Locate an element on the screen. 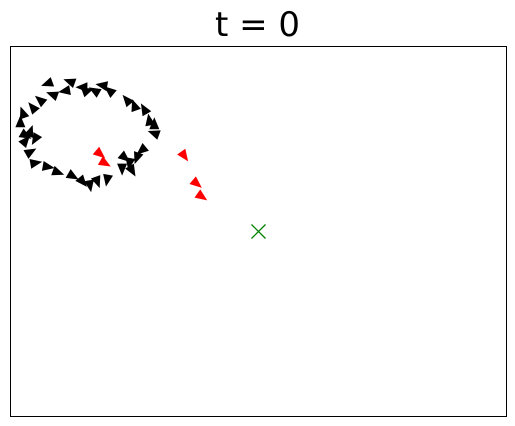  target-x-marker is located at coordinates (258, 231).